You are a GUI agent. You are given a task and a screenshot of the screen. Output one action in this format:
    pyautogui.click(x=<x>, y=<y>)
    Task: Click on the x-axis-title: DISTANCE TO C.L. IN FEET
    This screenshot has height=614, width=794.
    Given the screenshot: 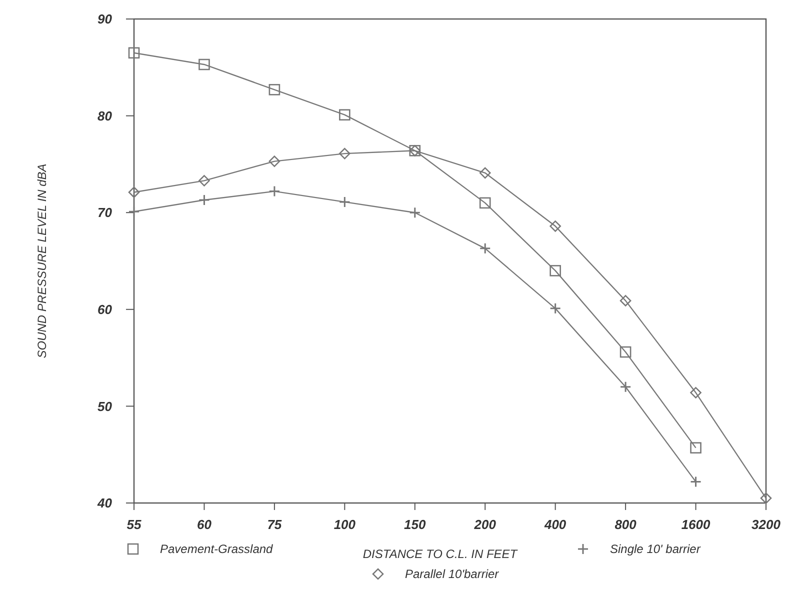 What is the action you would take?
    pyautogui.click(x=440, y=554)
    